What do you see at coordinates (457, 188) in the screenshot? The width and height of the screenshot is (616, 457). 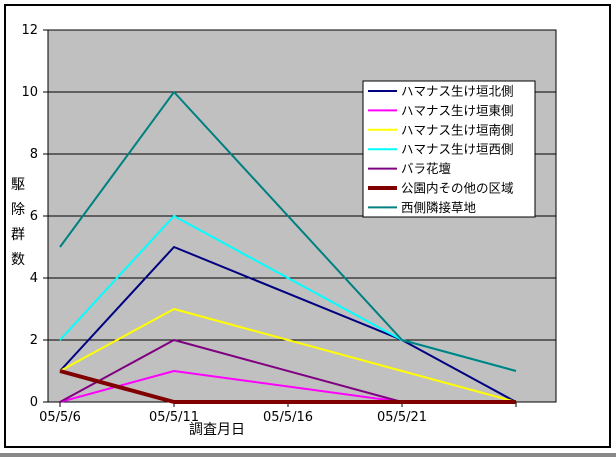 I see `legend-entry-label: 公園内その他の区域` at bounding box center [457, 188].